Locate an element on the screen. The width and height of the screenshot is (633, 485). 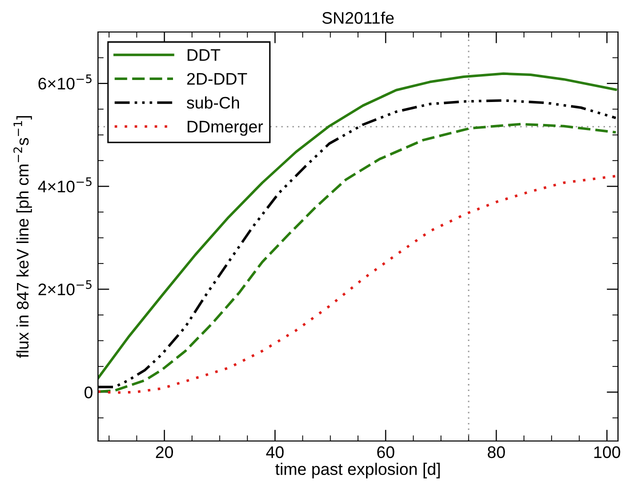
x-tick-label: 80 is located at coordinates (496, 452).